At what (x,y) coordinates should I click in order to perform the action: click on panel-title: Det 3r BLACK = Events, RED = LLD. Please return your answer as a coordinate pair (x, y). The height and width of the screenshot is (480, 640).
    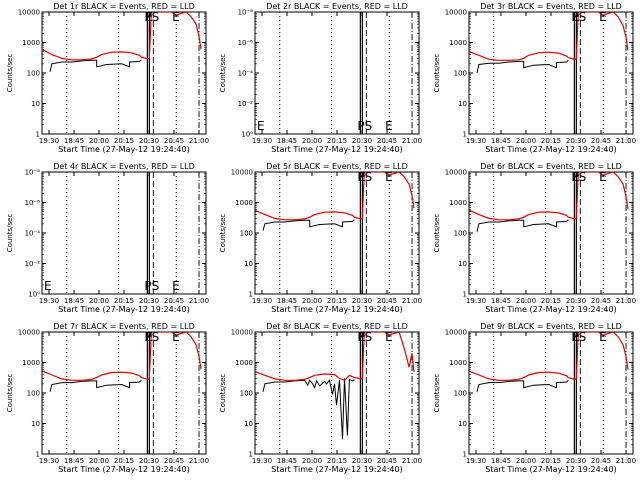
    Looking at the image, I should click on (551, 6).